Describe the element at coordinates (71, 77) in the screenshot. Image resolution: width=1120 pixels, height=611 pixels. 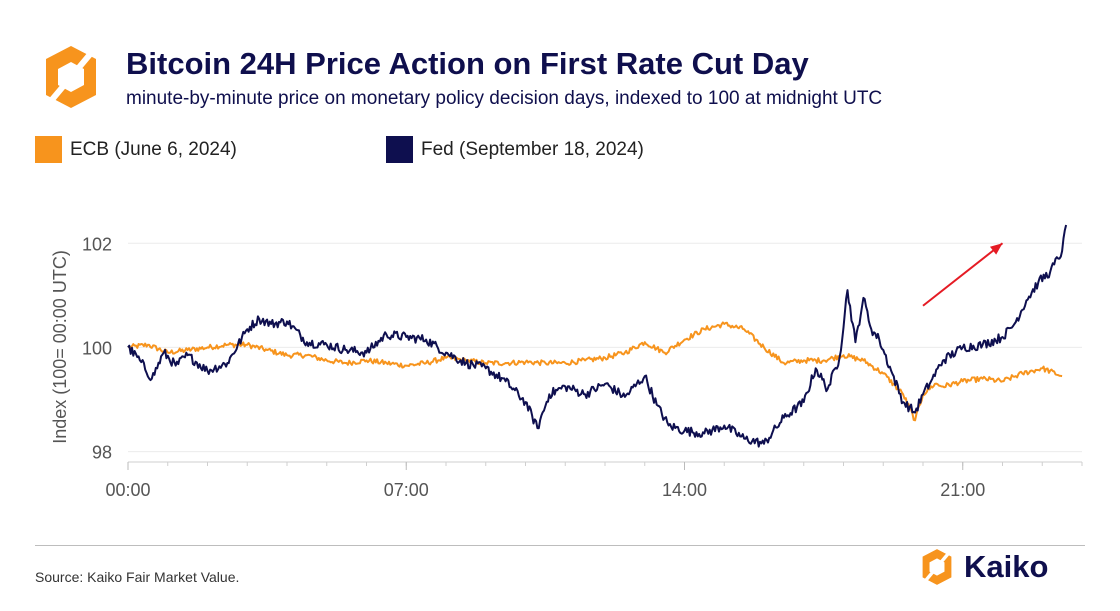
I see `kaiko-logo-icon` at that location.